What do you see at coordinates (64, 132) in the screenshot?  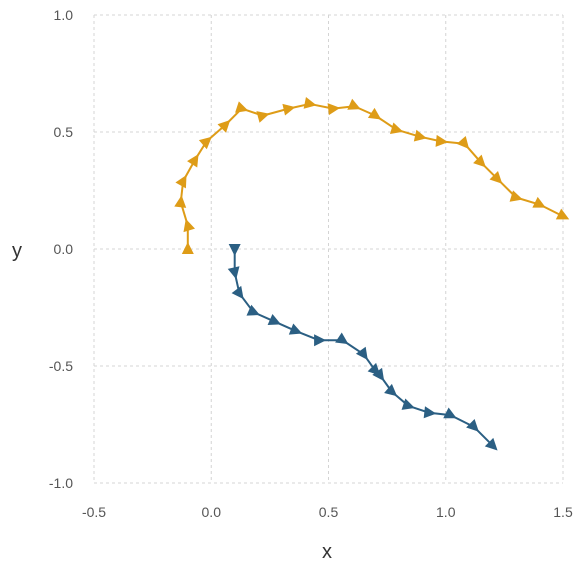 I see `y-tick-label: 0.5` at bounding box center [64, 132].